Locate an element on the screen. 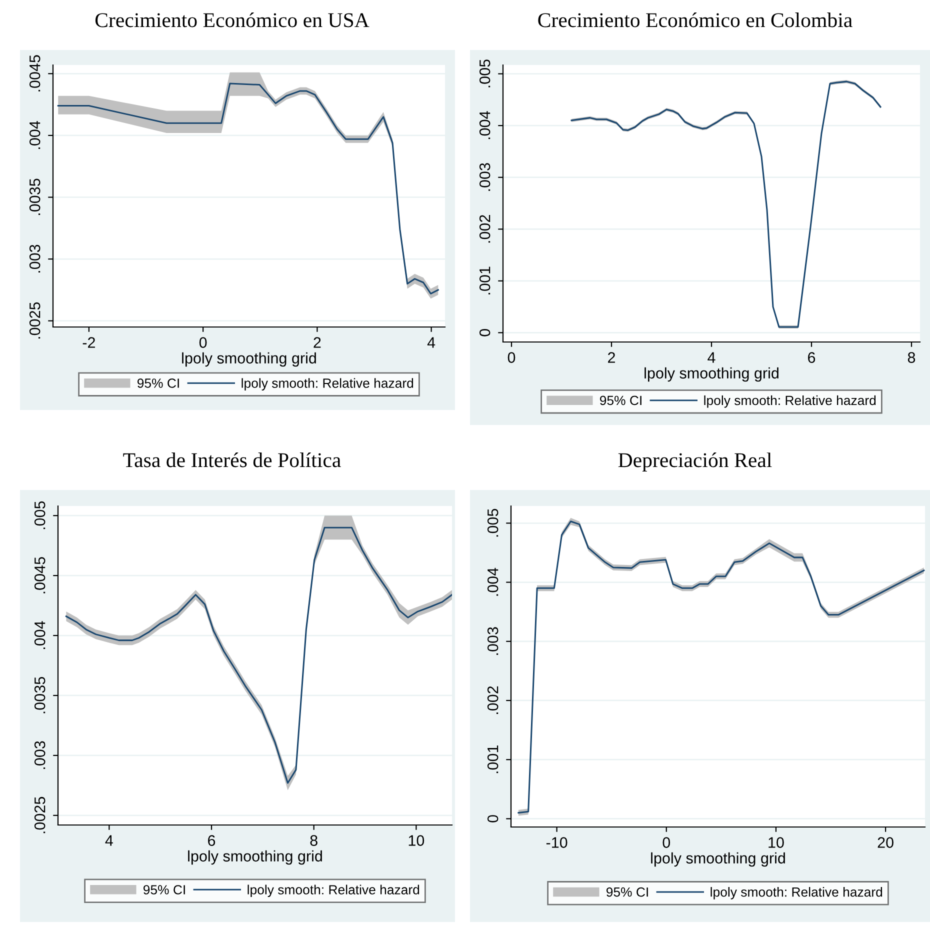 The width and height of the screenshot is (930, 941). chart-title: Depreciación Real is located at coordinates (695, 462).